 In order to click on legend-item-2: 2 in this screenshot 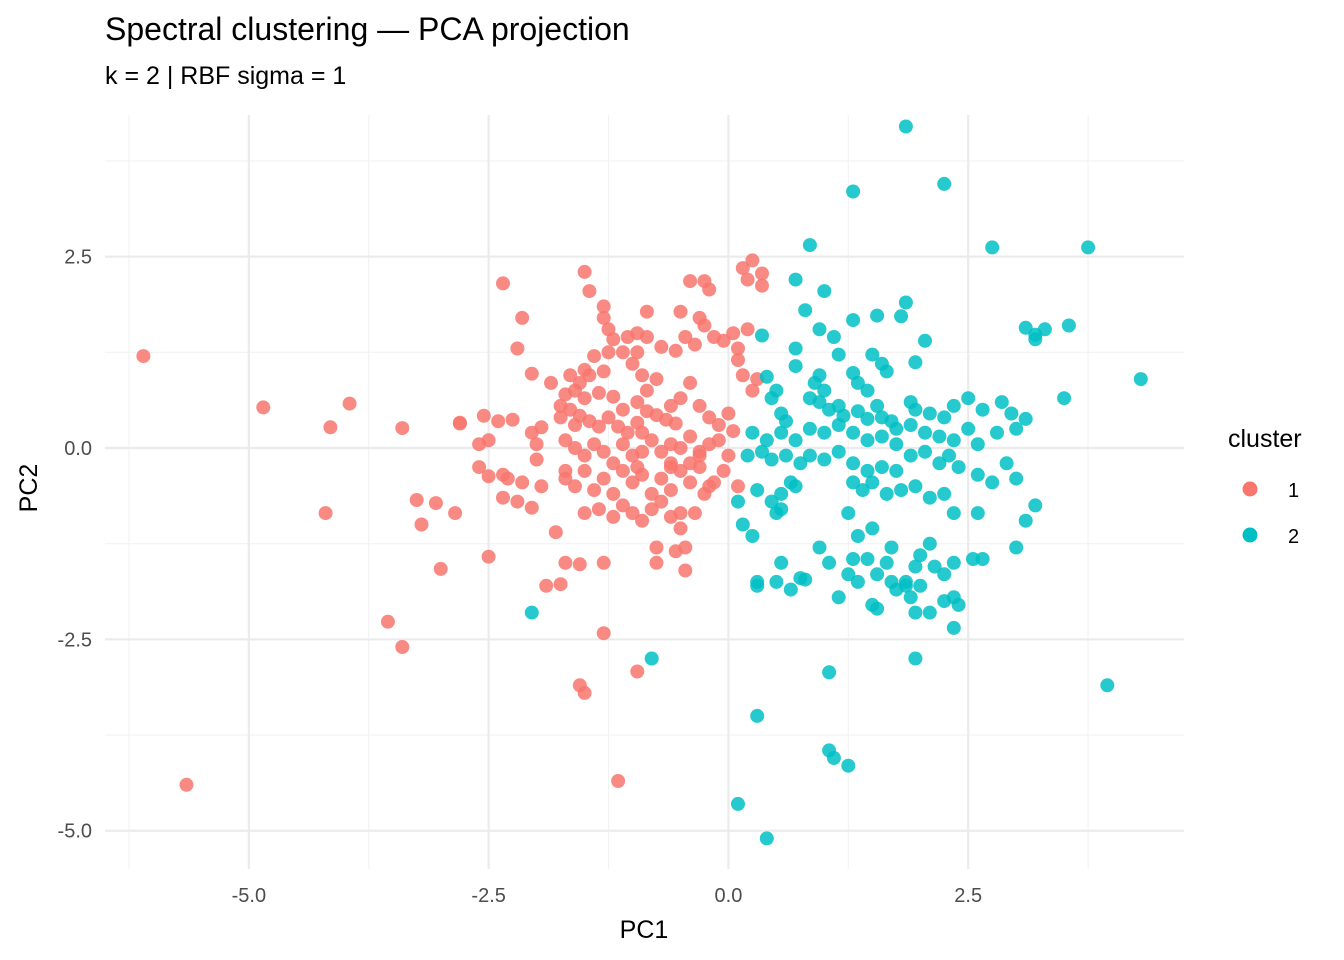, I will do `click(1270, 537)`.